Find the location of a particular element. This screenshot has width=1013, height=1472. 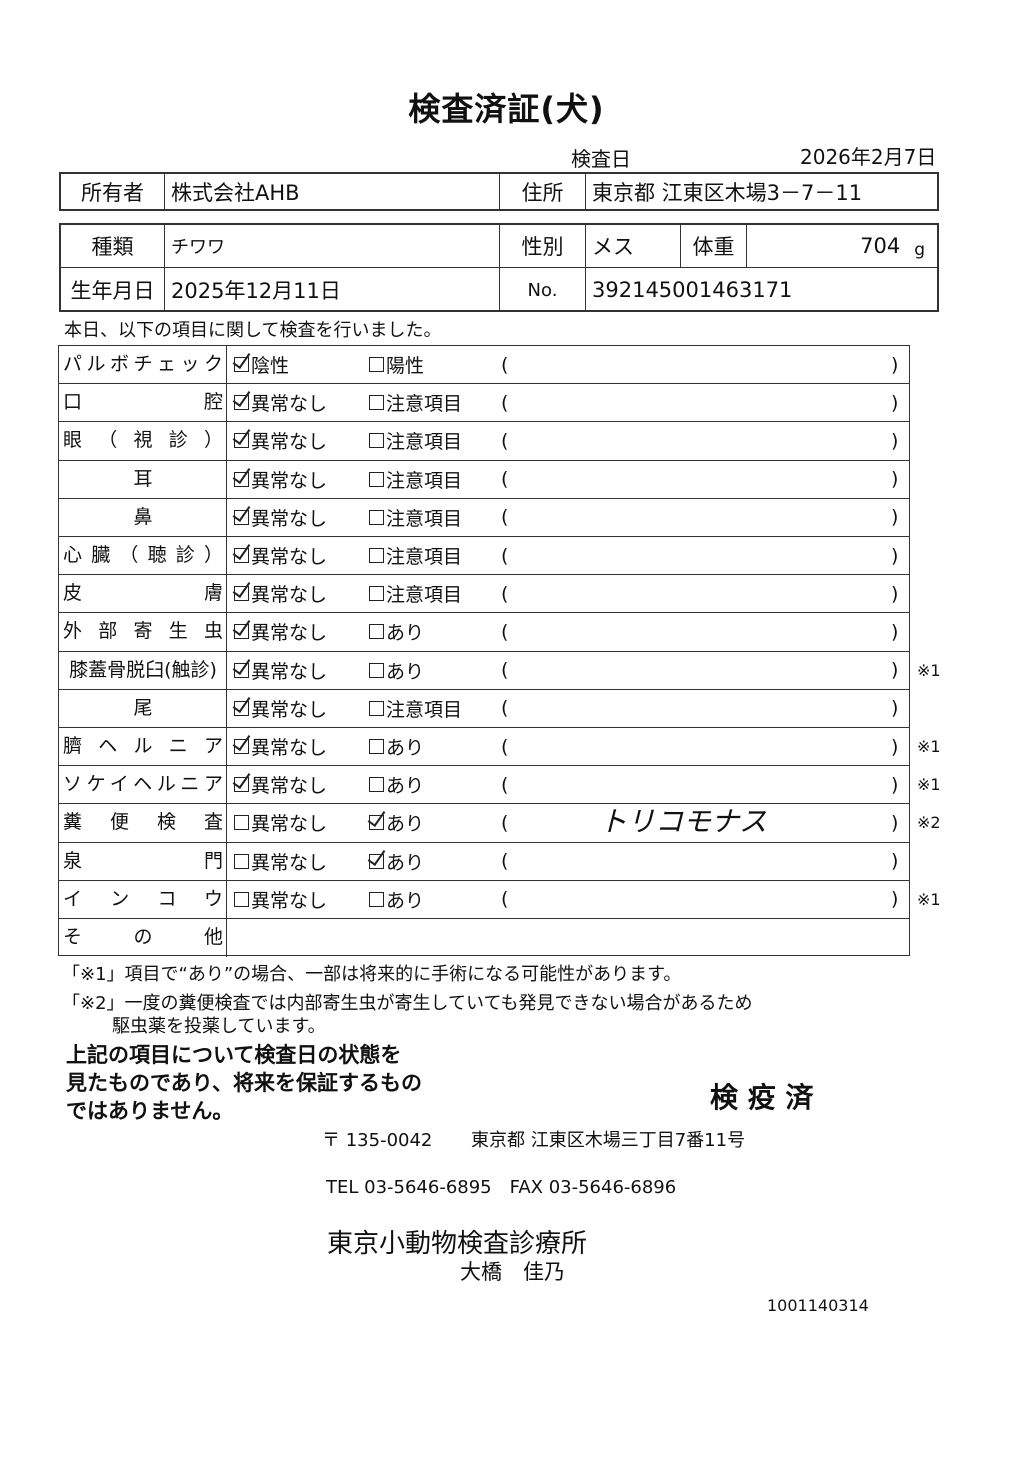

option-1: 陰性 is located at coordinates (261, 364).